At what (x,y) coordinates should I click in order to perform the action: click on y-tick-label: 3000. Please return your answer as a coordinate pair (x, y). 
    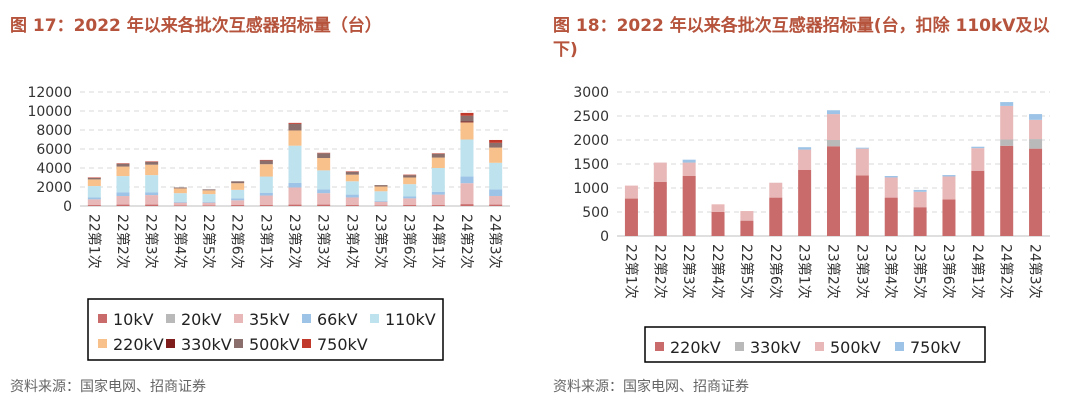
    Looking at the image, I should click on (591, 93).